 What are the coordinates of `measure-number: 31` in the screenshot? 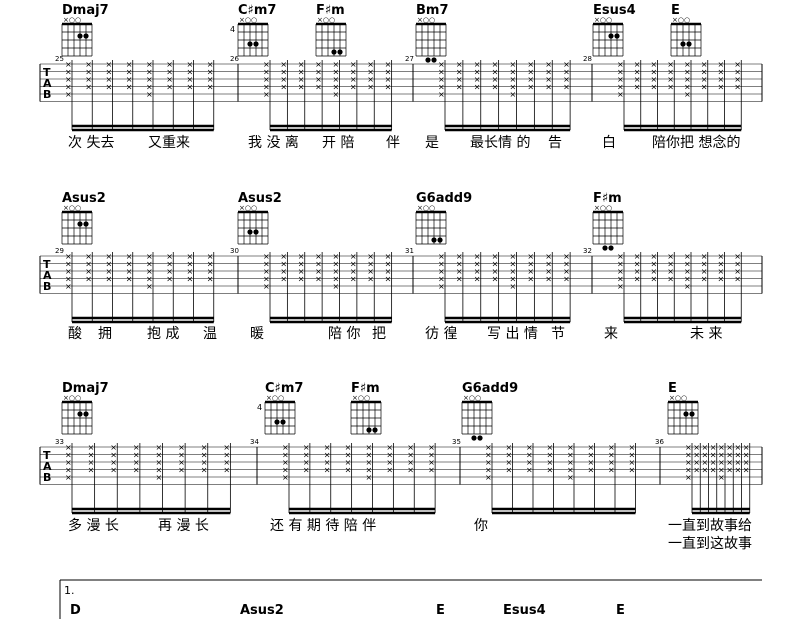 It's located at (409, 251).